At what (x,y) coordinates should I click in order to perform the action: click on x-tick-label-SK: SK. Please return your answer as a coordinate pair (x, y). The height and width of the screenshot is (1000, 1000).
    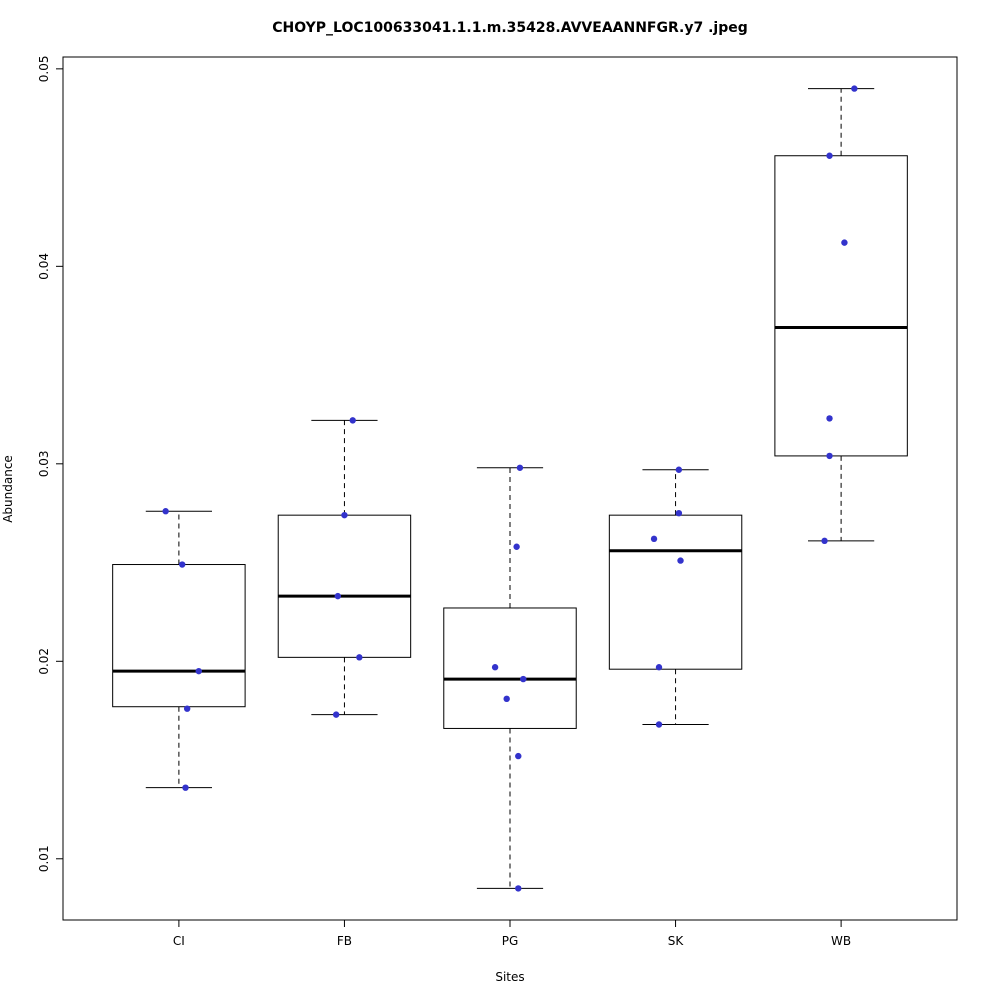
    Looking at the image, I should click on (676, 941).